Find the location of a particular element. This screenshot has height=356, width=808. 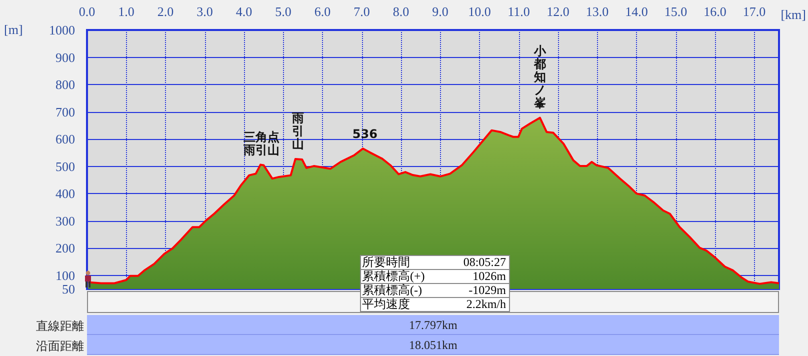

y-axis-title: [m] is located at coordinates (13, 30).